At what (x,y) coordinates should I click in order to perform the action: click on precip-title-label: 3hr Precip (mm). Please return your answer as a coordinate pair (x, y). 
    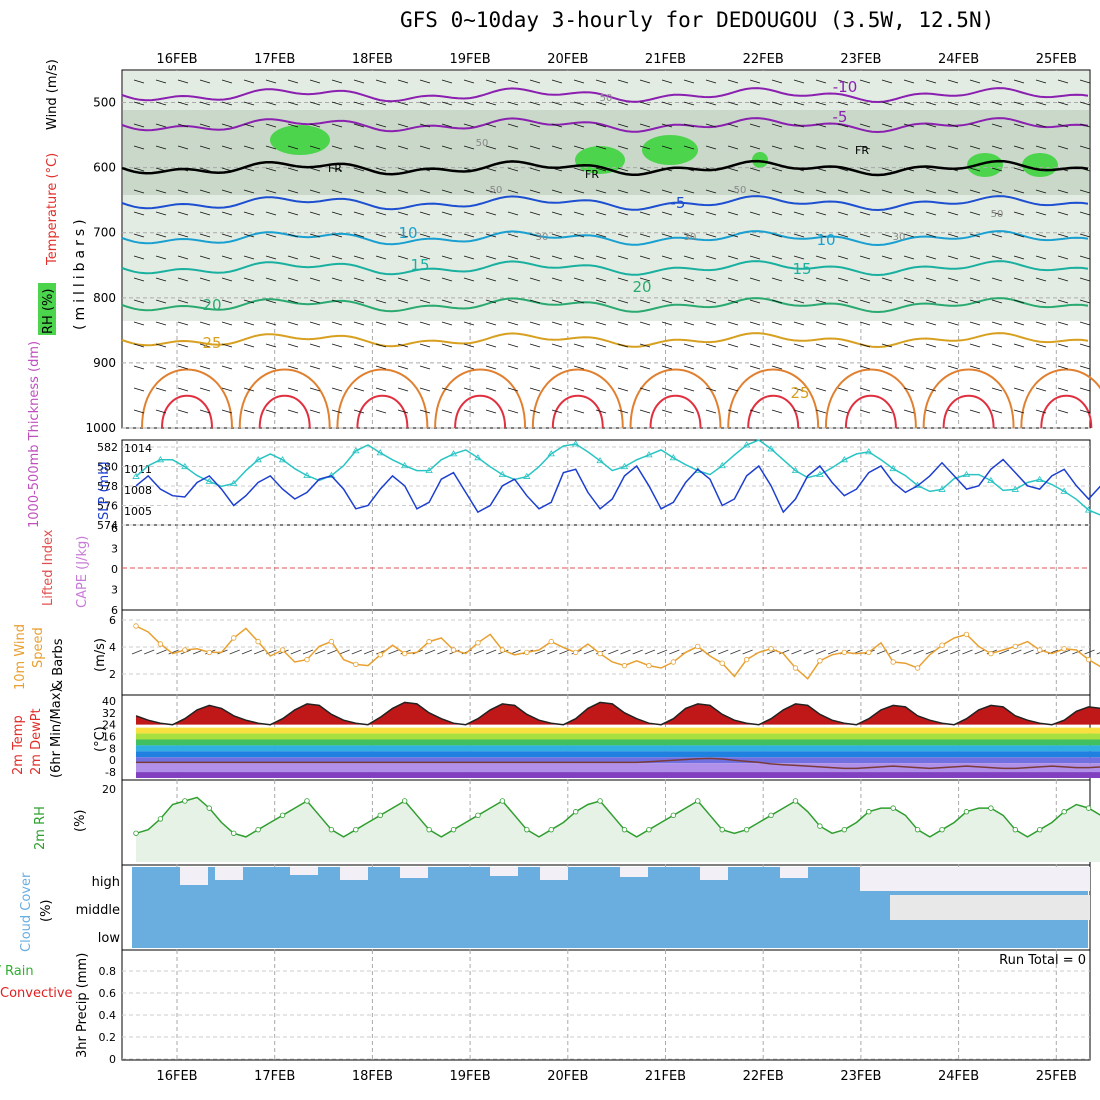
    Looking at the image, I should click on (82, 1005).